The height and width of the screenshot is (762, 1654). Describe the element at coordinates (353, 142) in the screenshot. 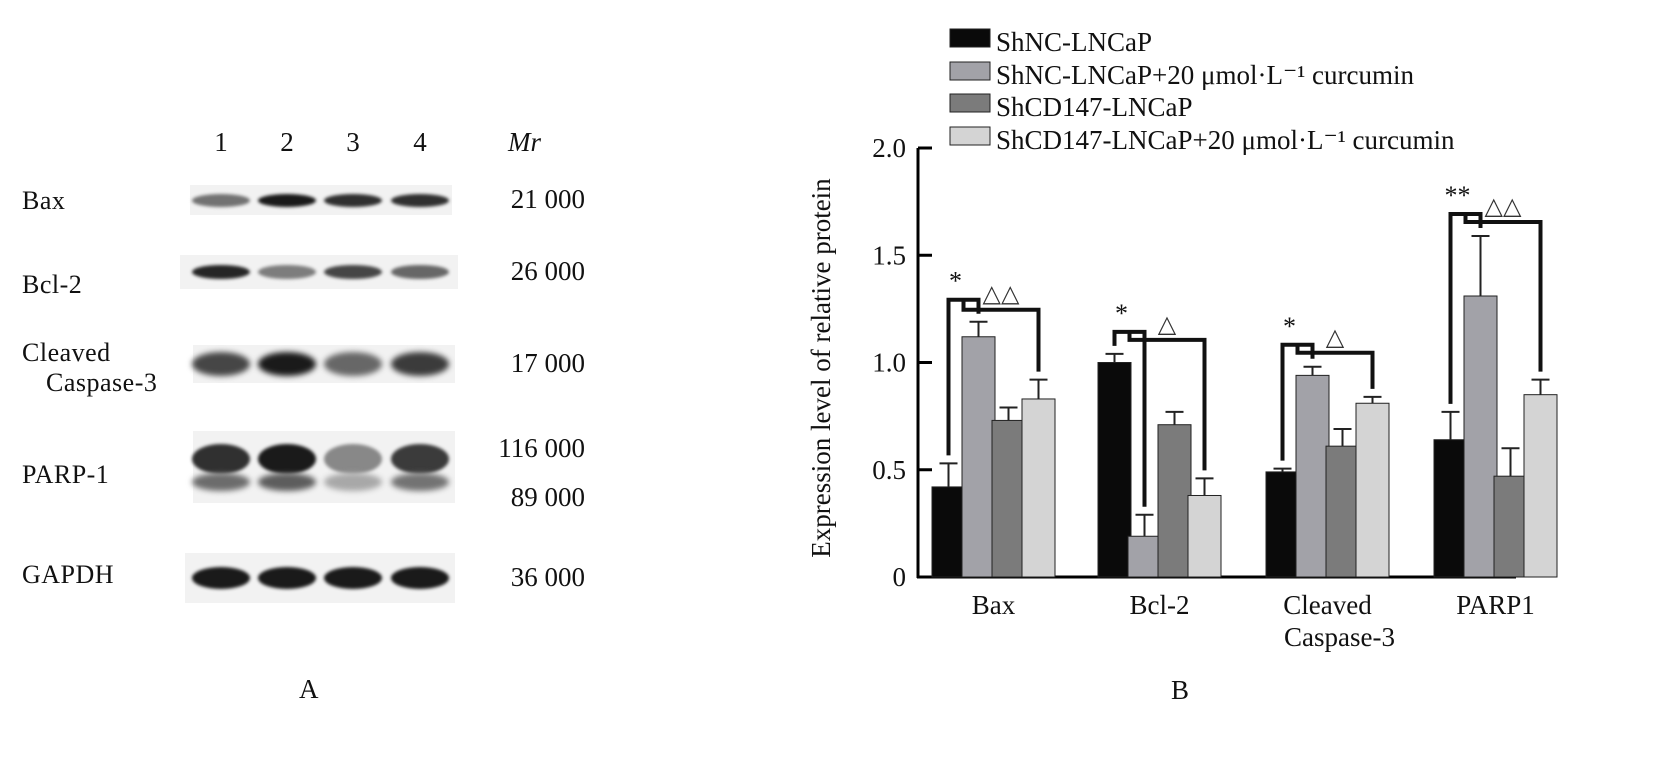

I see `lane-label: 3` at that location.